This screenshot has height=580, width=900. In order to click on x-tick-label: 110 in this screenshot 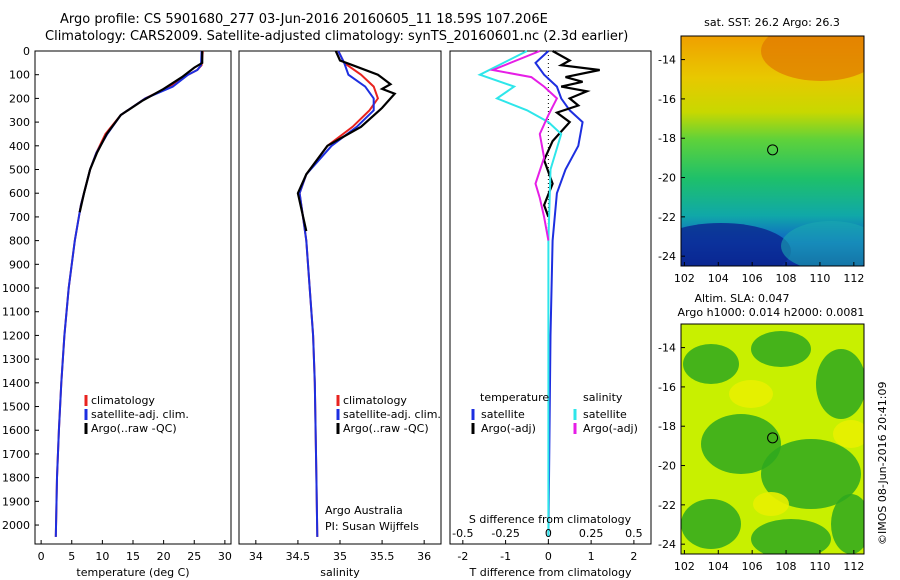, I will do `click(819, 278)`.